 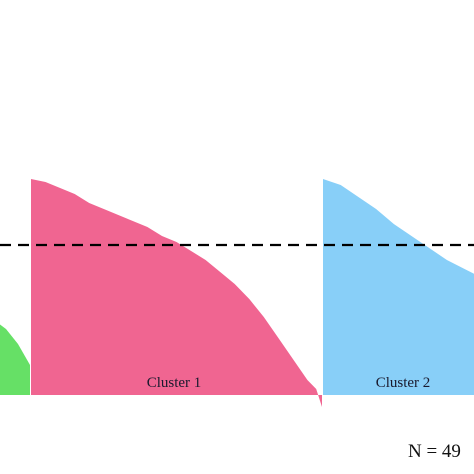 What do you see at coordinates (174, 383) in the screenshot?
I see `cluster-1-label: Cluster 1` at bounding box center [174, 383].